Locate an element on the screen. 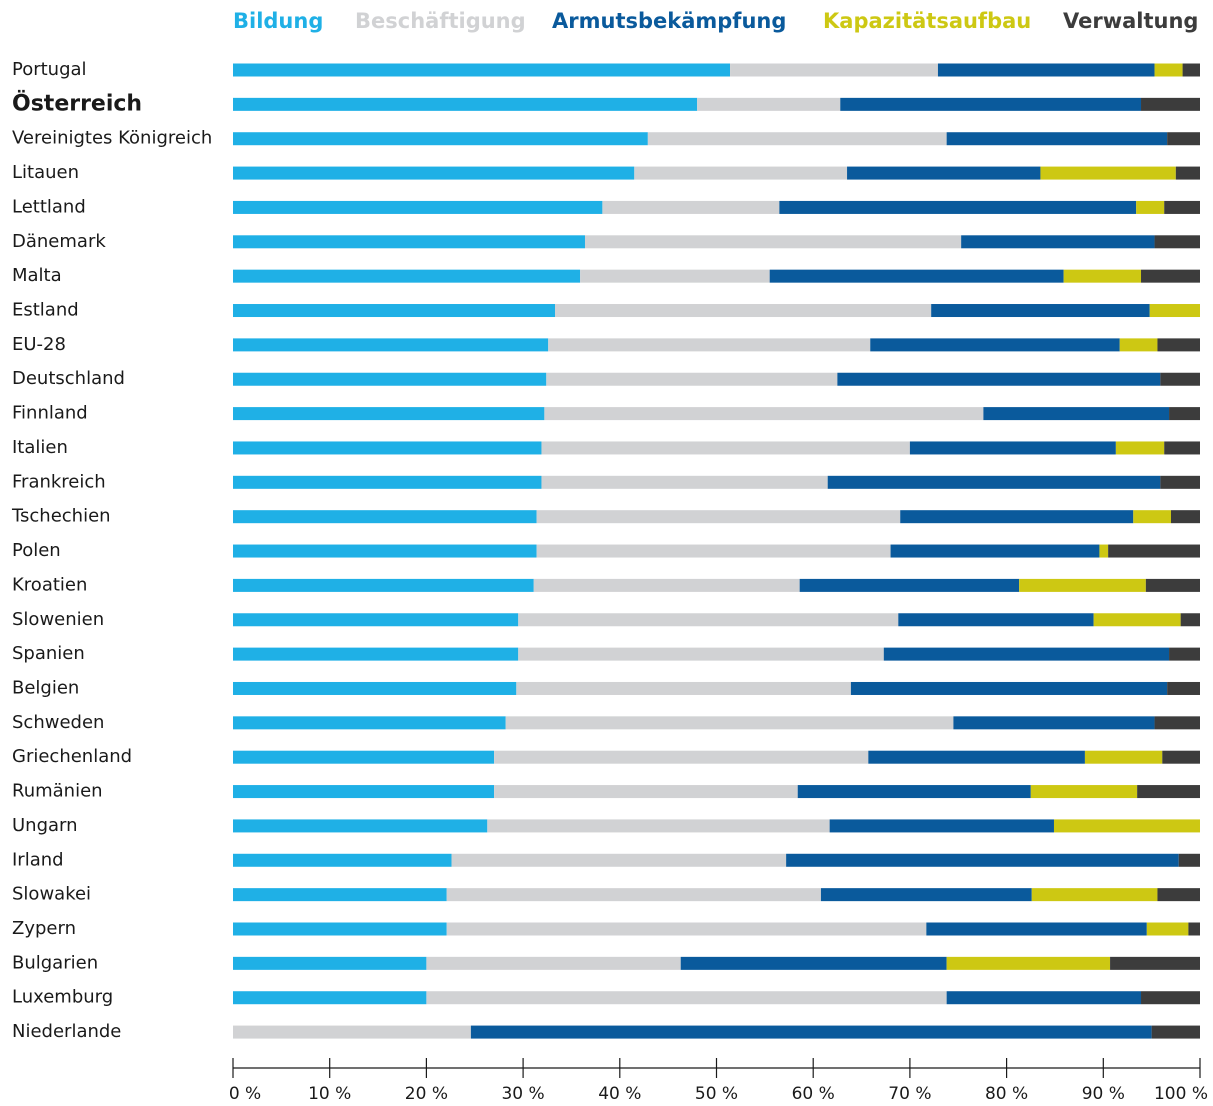 The image size is (1213, 1106). y-tick-label: Luxemburg is located at coordinates (62, 997).